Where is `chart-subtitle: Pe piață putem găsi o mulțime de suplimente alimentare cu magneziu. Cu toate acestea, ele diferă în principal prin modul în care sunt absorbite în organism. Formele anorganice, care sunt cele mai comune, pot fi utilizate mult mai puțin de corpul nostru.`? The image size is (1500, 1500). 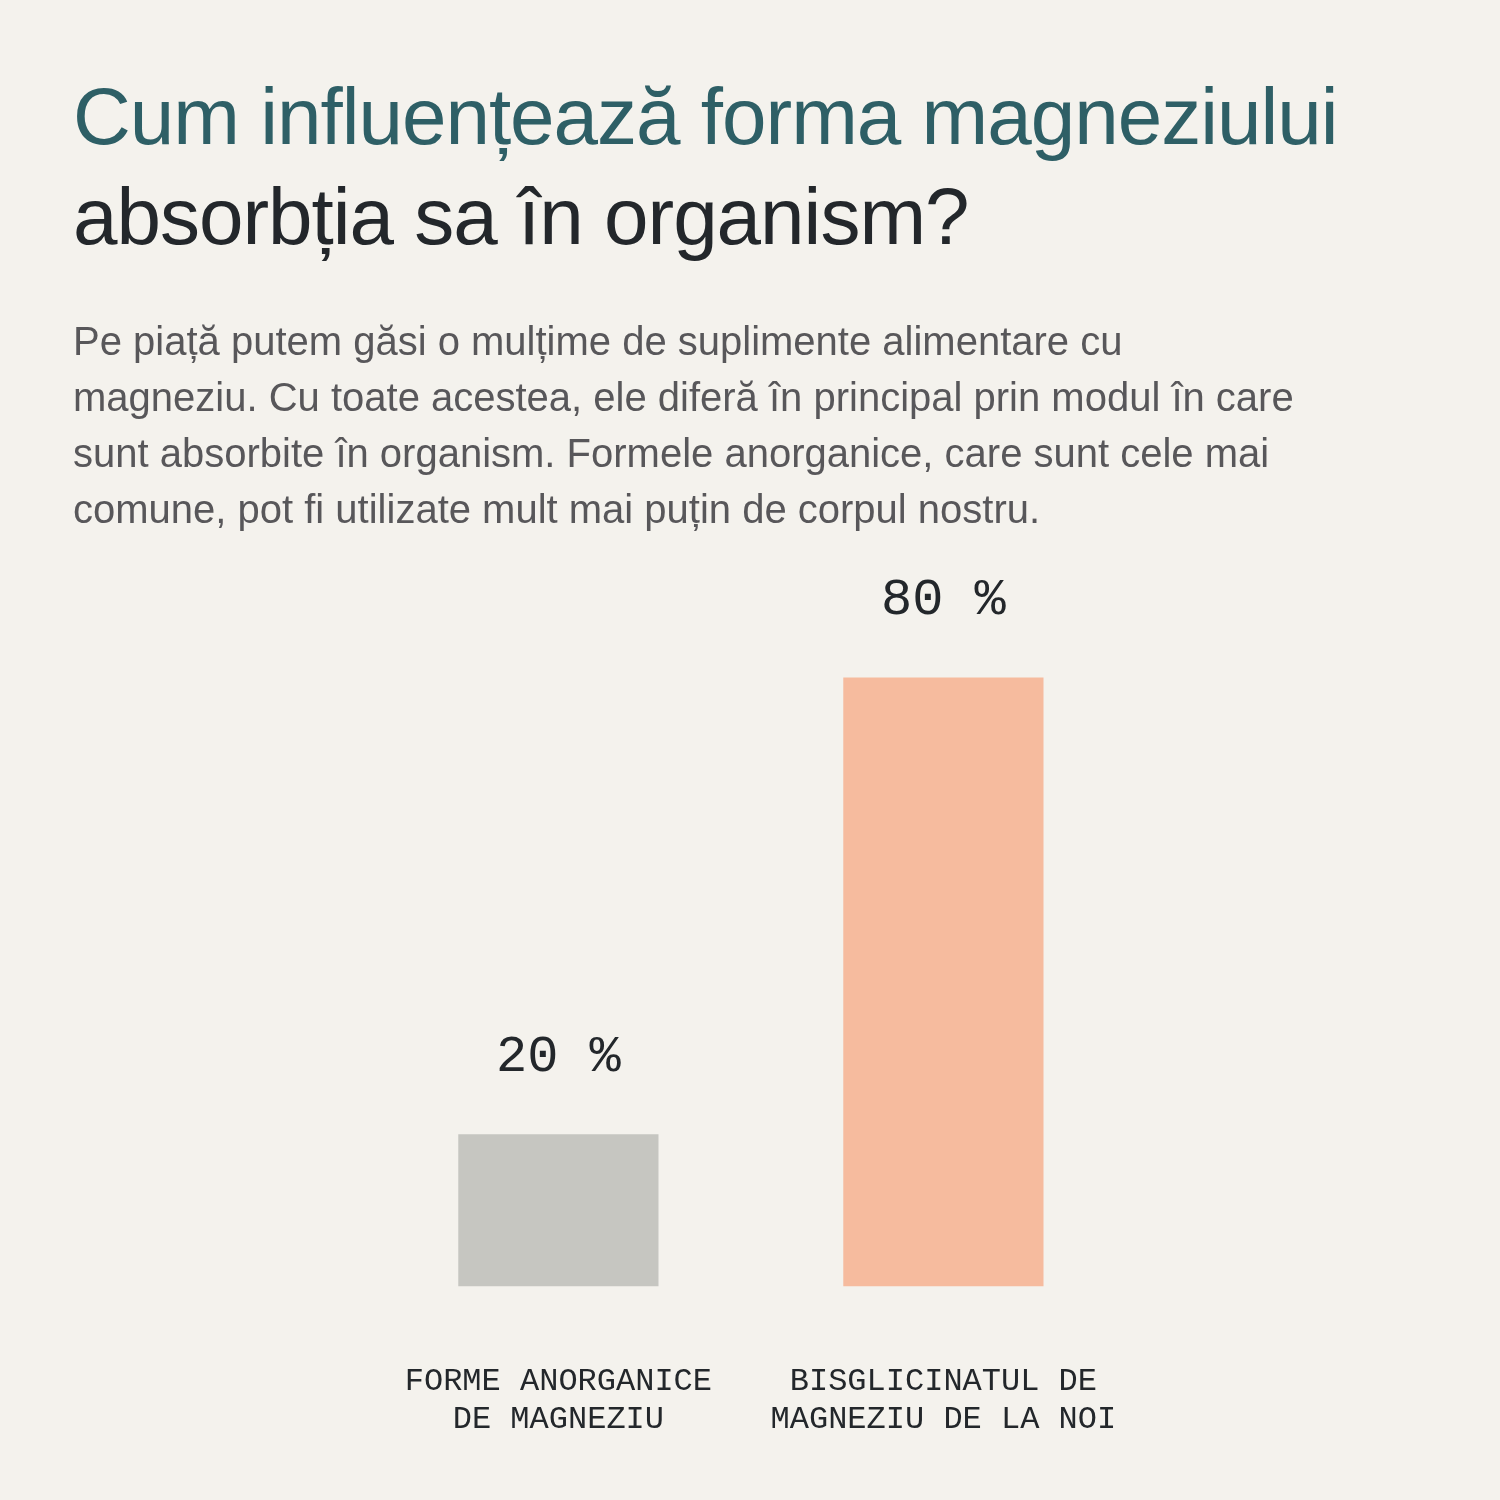 chart-subtitle: Pe piață putem găsi o mulțime de suplimente alimentare cu magneziu. Cu toate acestea, ele diferă în principal prin modul în care sunt absorbite în organism. Formele anorganice, care sunt cele mai comune, pot fi utilizate mult mai puțin de corpul nostru. is located at coordinates (684, 425).